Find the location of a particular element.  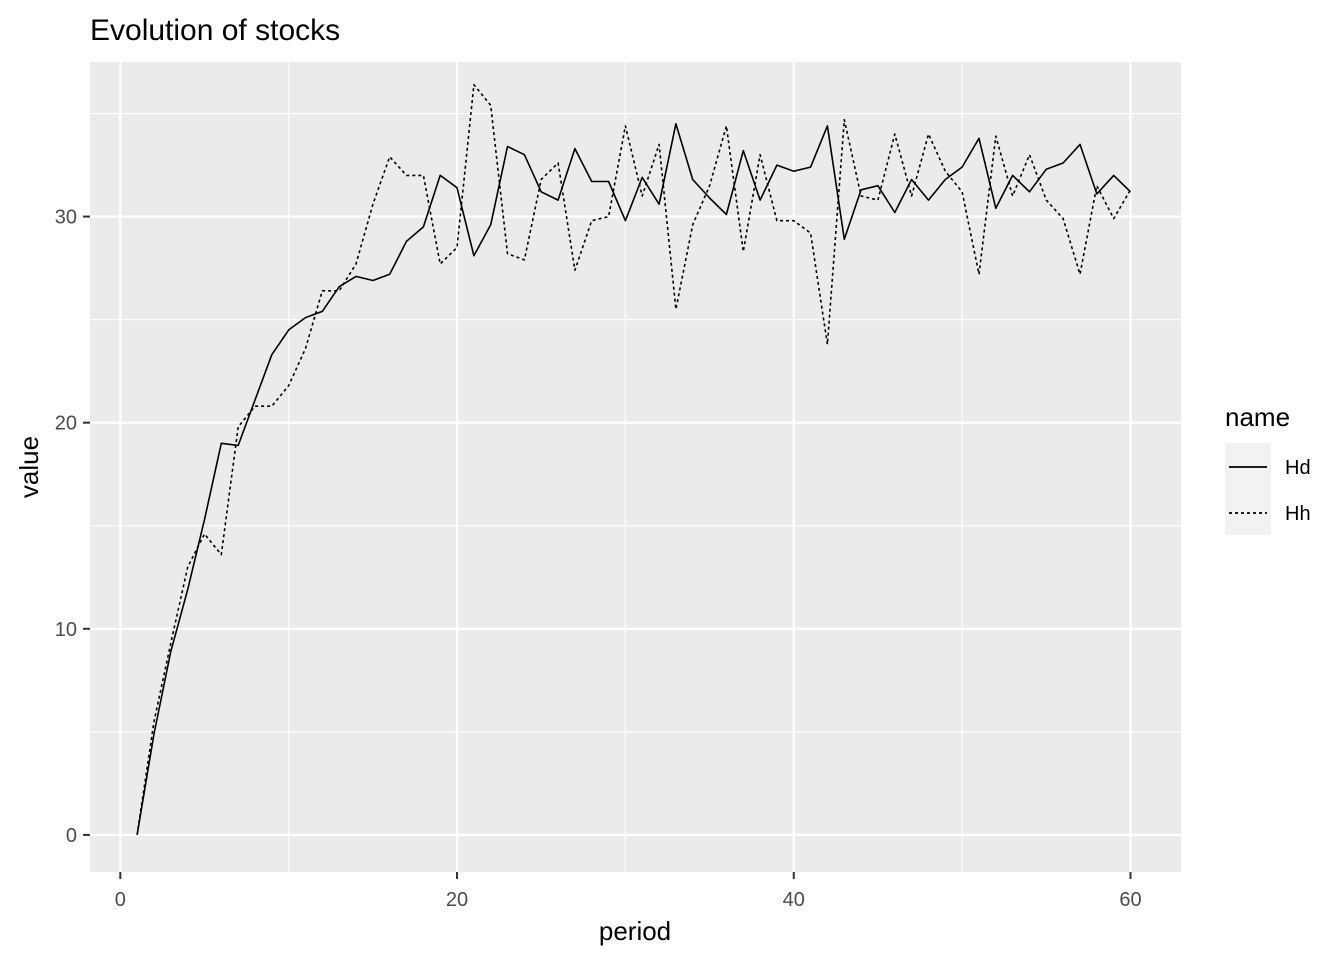

y-tick-label: 30 is located at coordinates (66, 218).